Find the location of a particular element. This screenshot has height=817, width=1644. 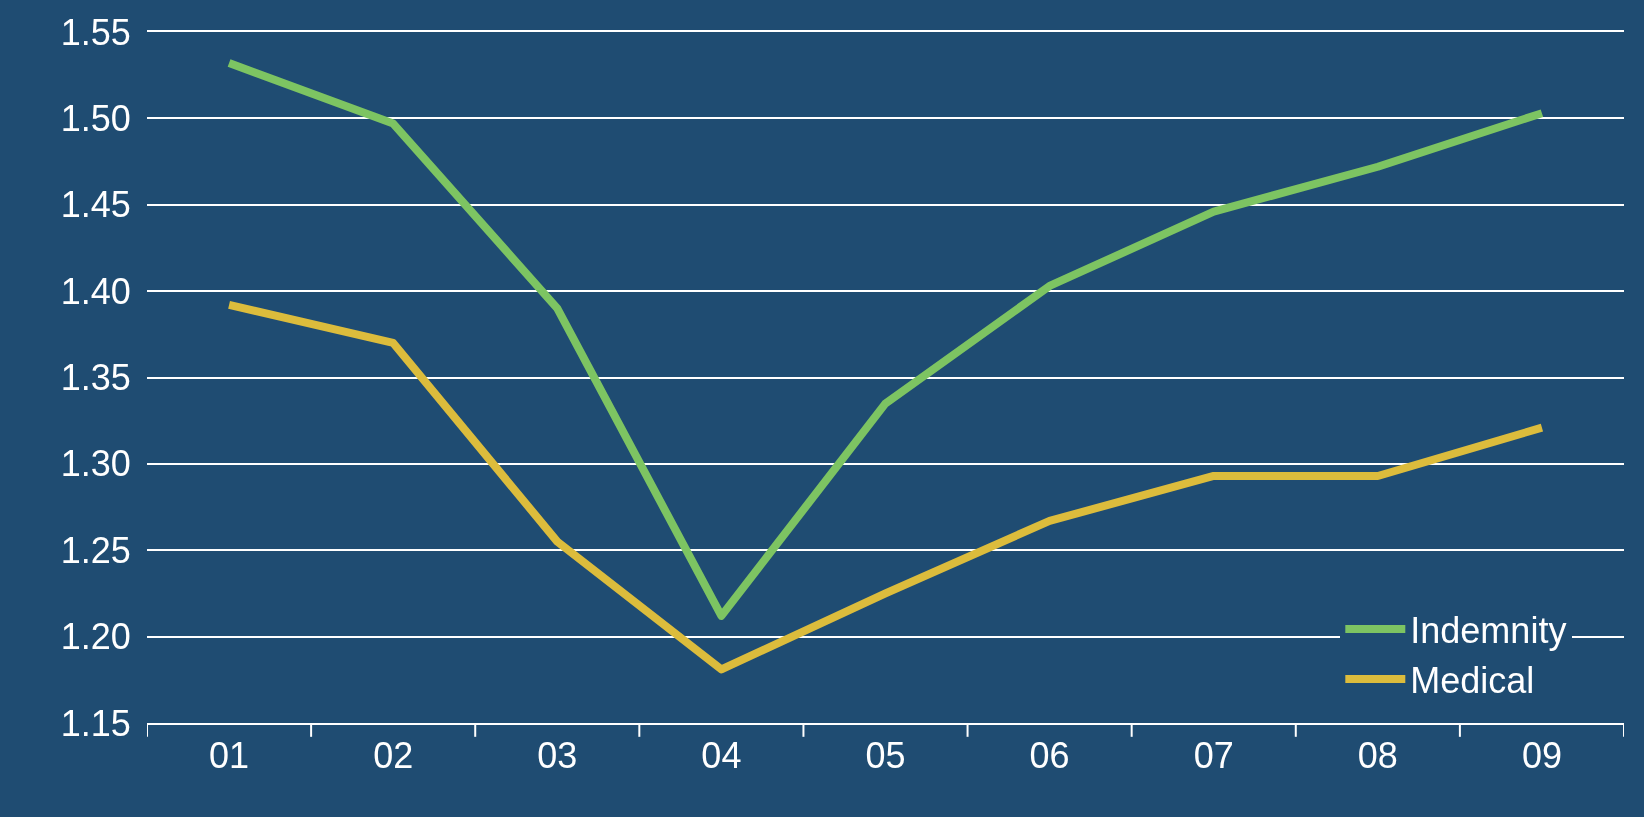

x-tick-label: 09 is located at coordinates (1541, 756).